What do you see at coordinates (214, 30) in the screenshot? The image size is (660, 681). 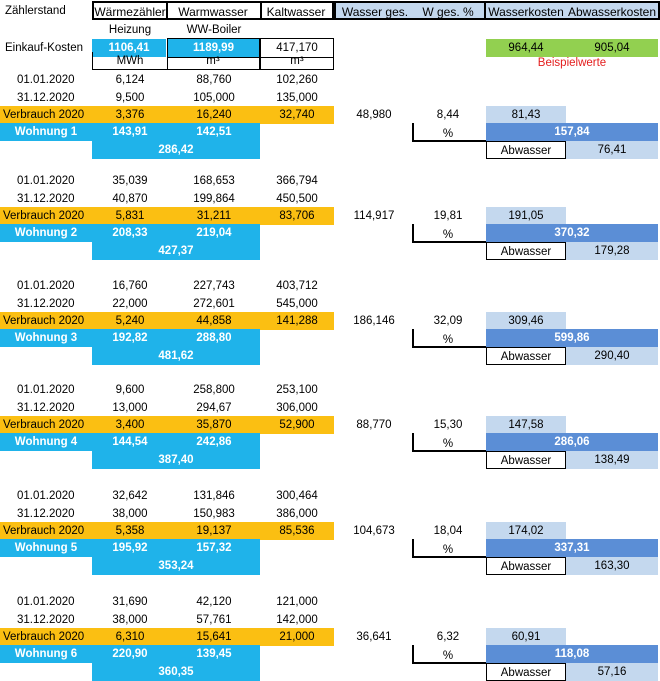 I see `sub-label-ww-boiler: WW-Boiler` at bounding box center [214, 30].